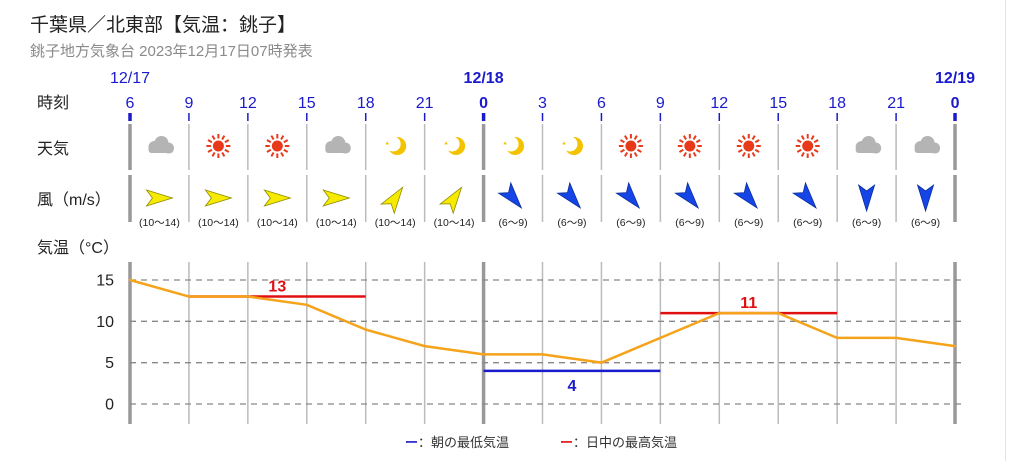 This screenshot has height=461, width=1024. Describe the element at coordinates (955, 78) in the screenshot. I see `date-marker: 12/19` at that location.